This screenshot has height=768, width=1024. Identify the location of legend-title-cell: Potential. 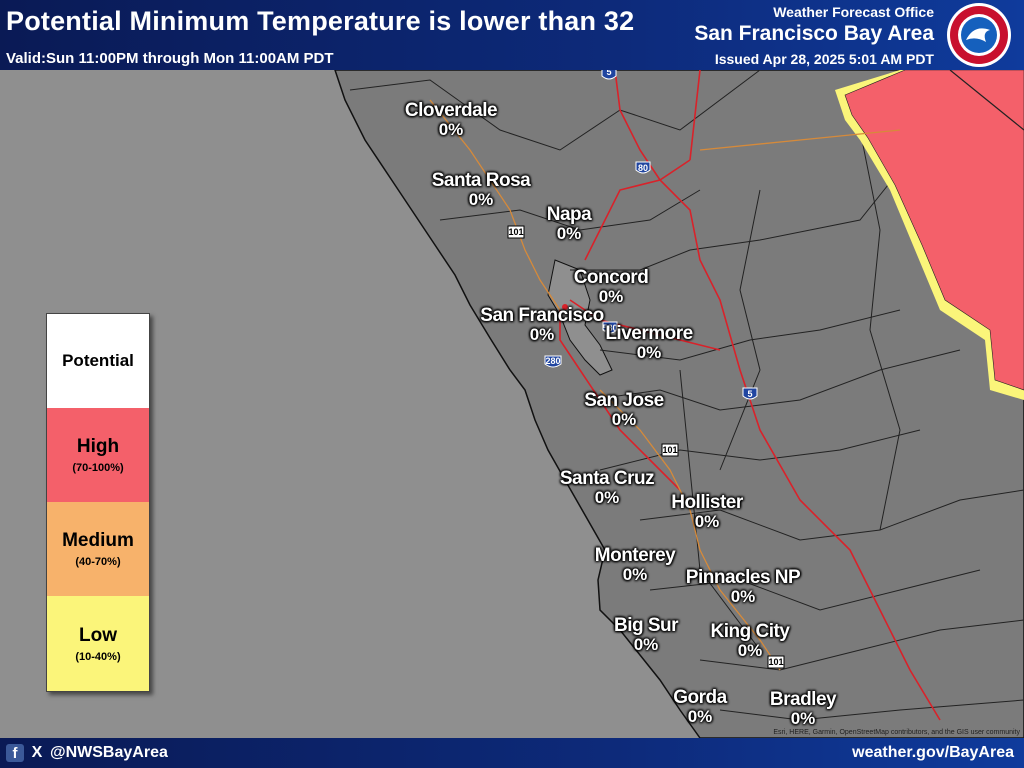
(98, 361).